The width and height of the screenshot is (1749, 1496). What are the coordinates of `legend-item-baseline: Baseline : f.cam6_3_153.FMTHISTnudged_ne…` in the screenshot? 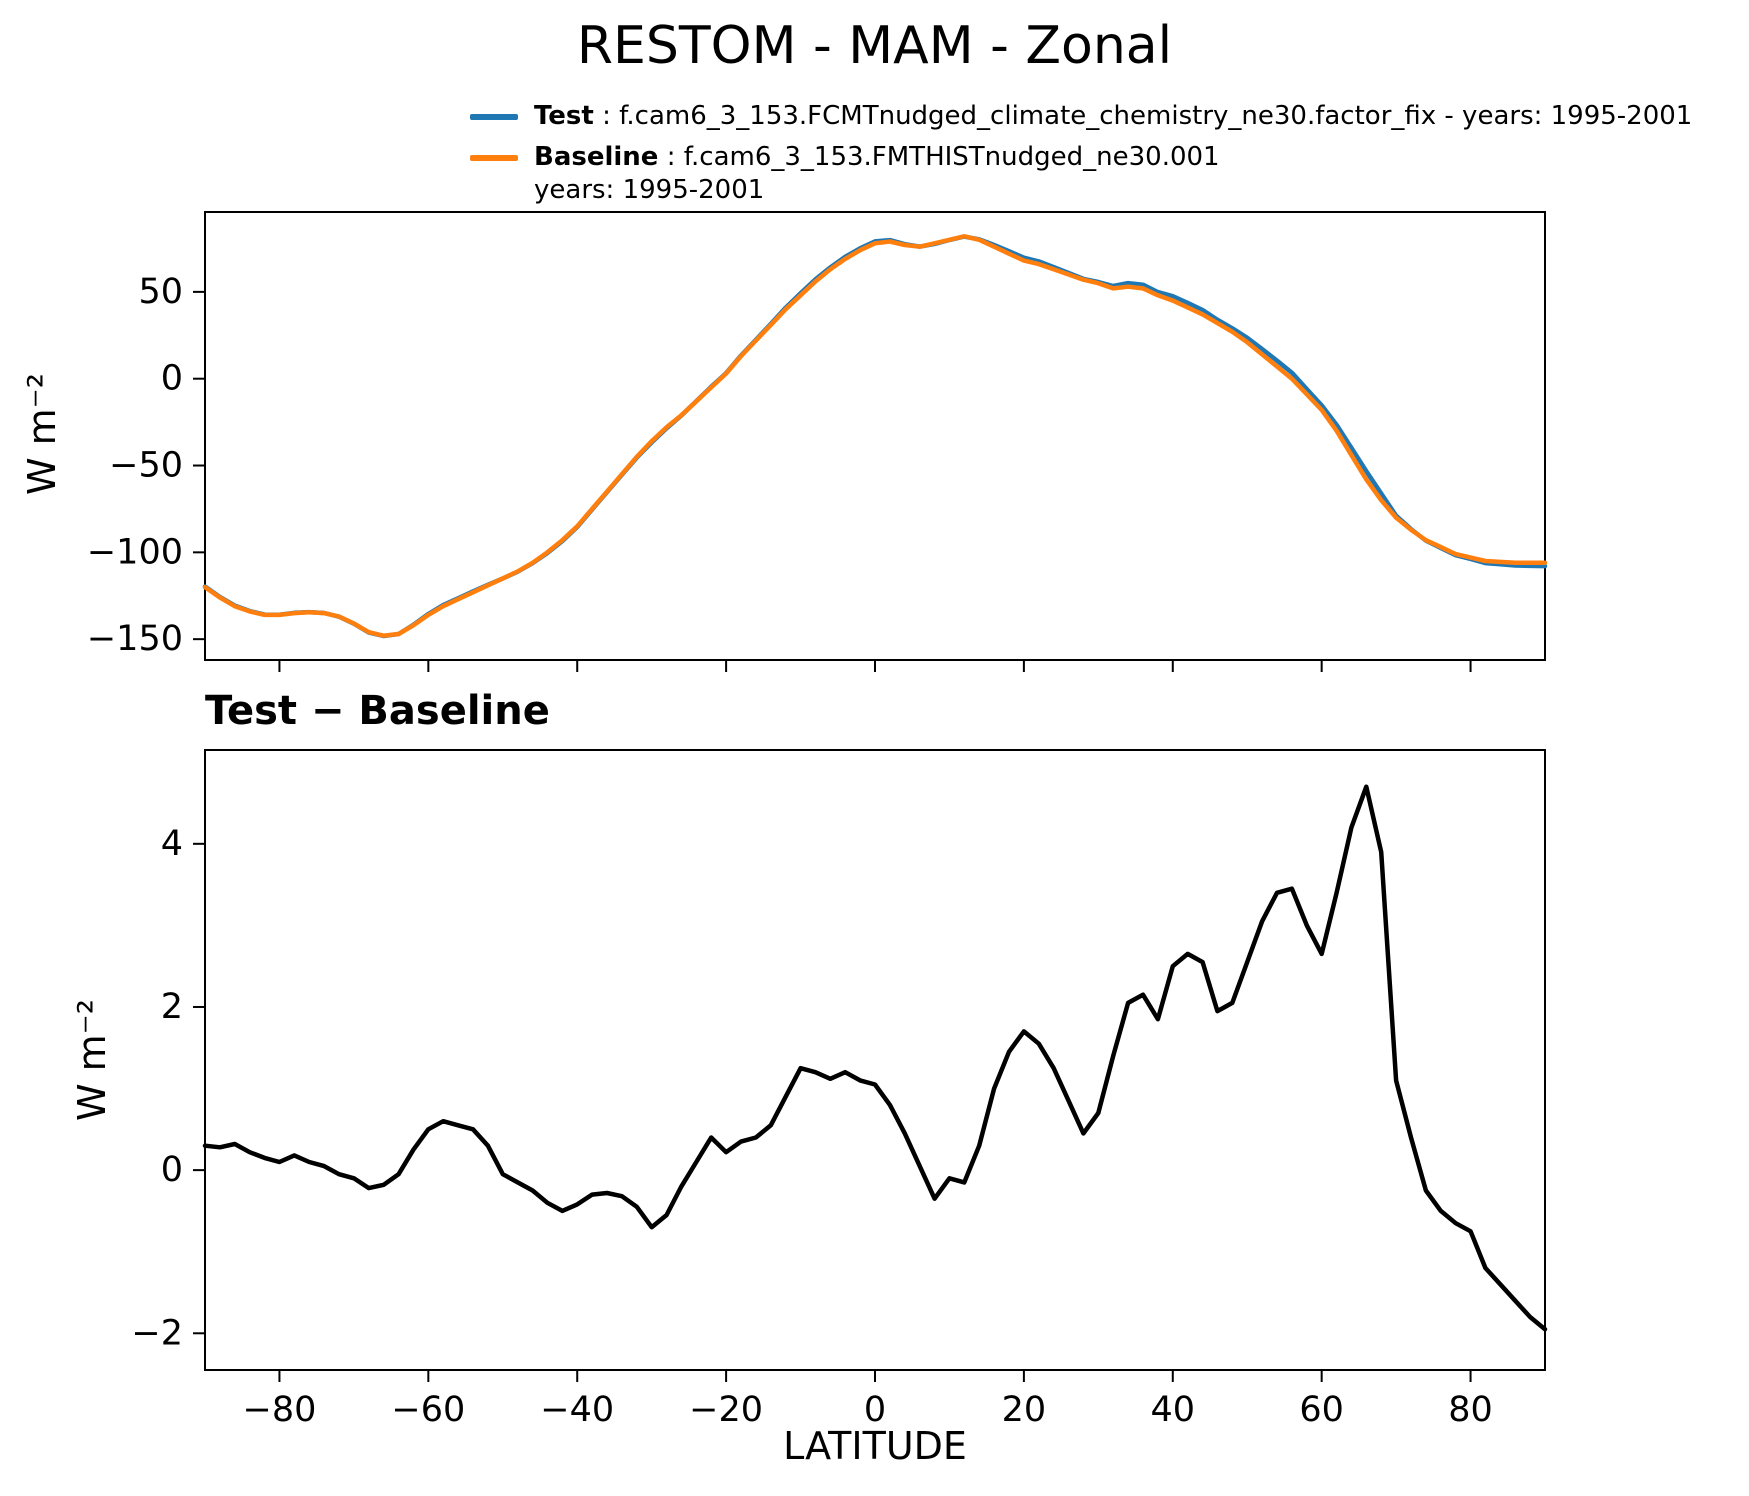 It's located at (1081, 174).